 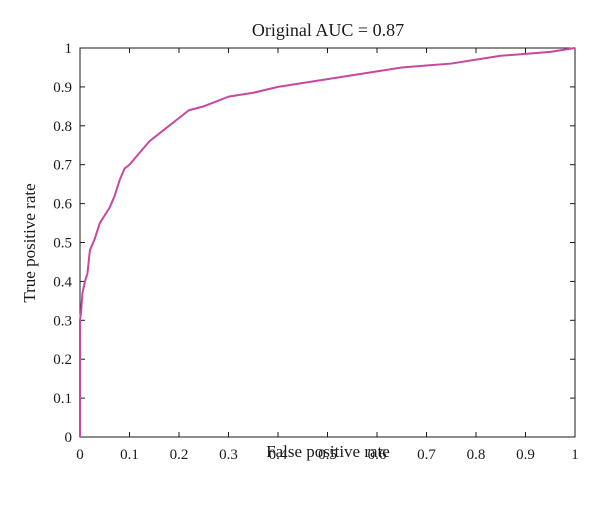 What do you see at coordinates (179, 455) in the screenshot?
I see `x-tick-label: 0.2` at bounding box center [179, 455].